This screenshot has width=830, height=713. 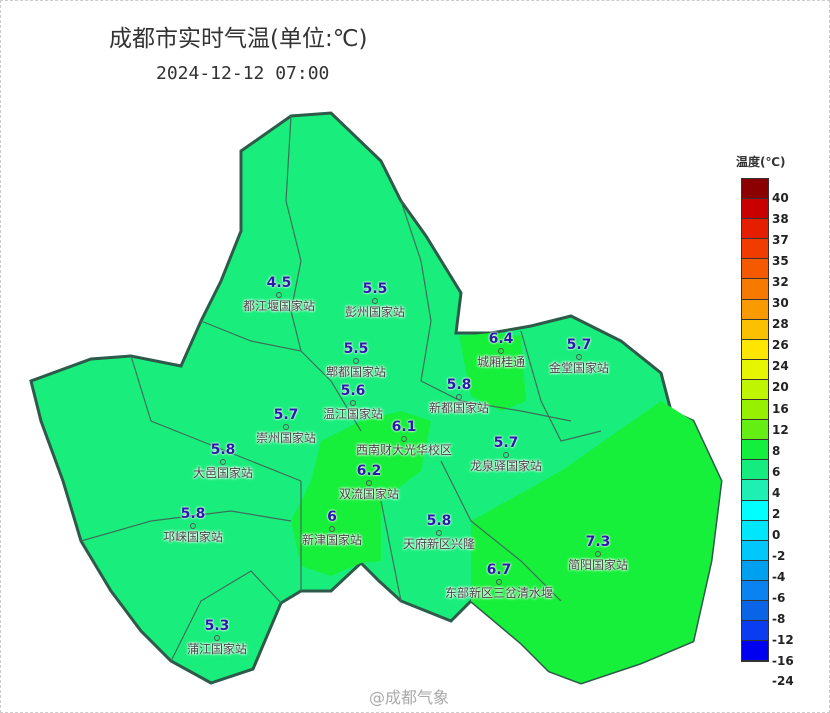 What do you see at coordinates (223, 473) in the screenshot?
I see `station-name: 大邑国家站` at bounding box center [223, 473].